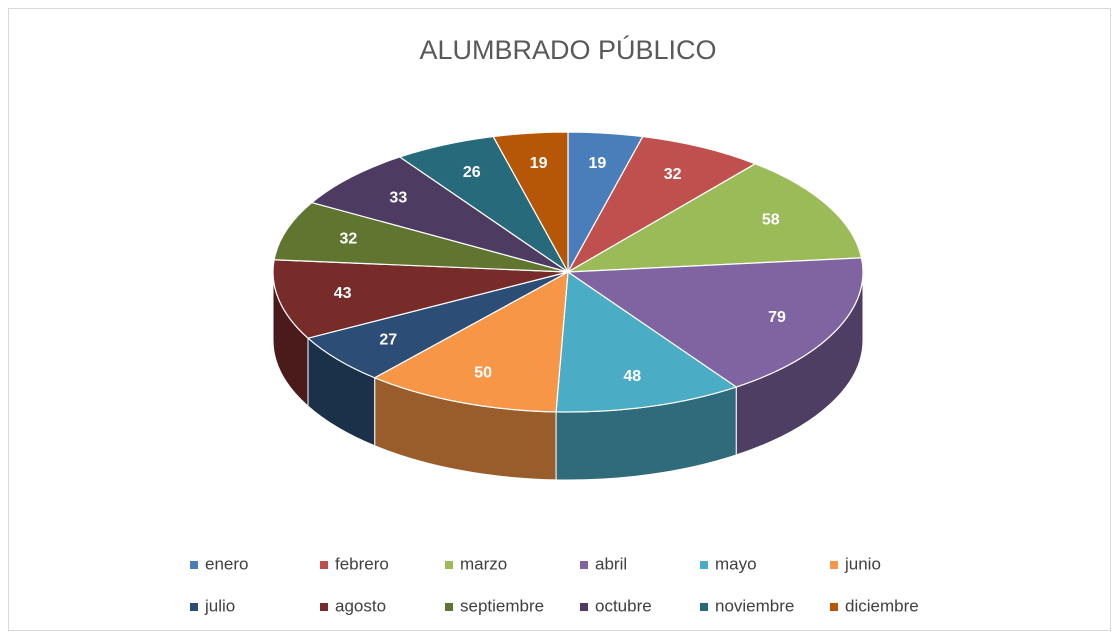 This screenshot has width=1119, height=635. Describe the element at coordinates (398, 197) in the screenshot. I see `data-label: 33` at that location.